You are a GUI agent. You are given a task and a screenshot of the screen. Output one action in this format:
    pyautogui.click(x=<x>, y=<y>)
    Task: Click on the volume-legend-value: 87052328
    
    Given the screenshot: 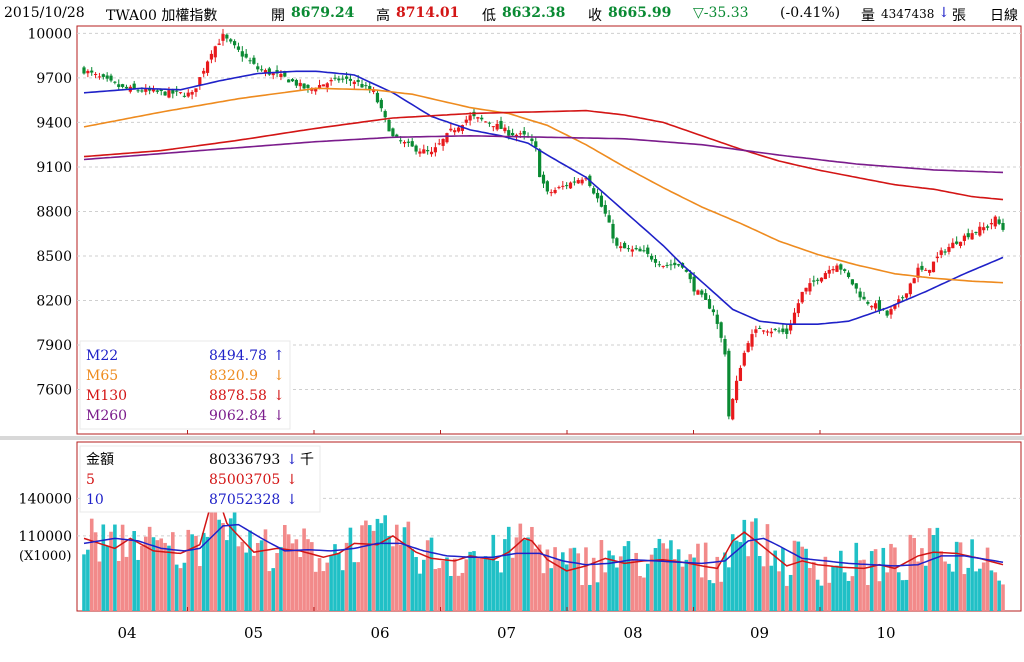 What is the action you would take?
    pyautogui.click(x=244, y=500)
    